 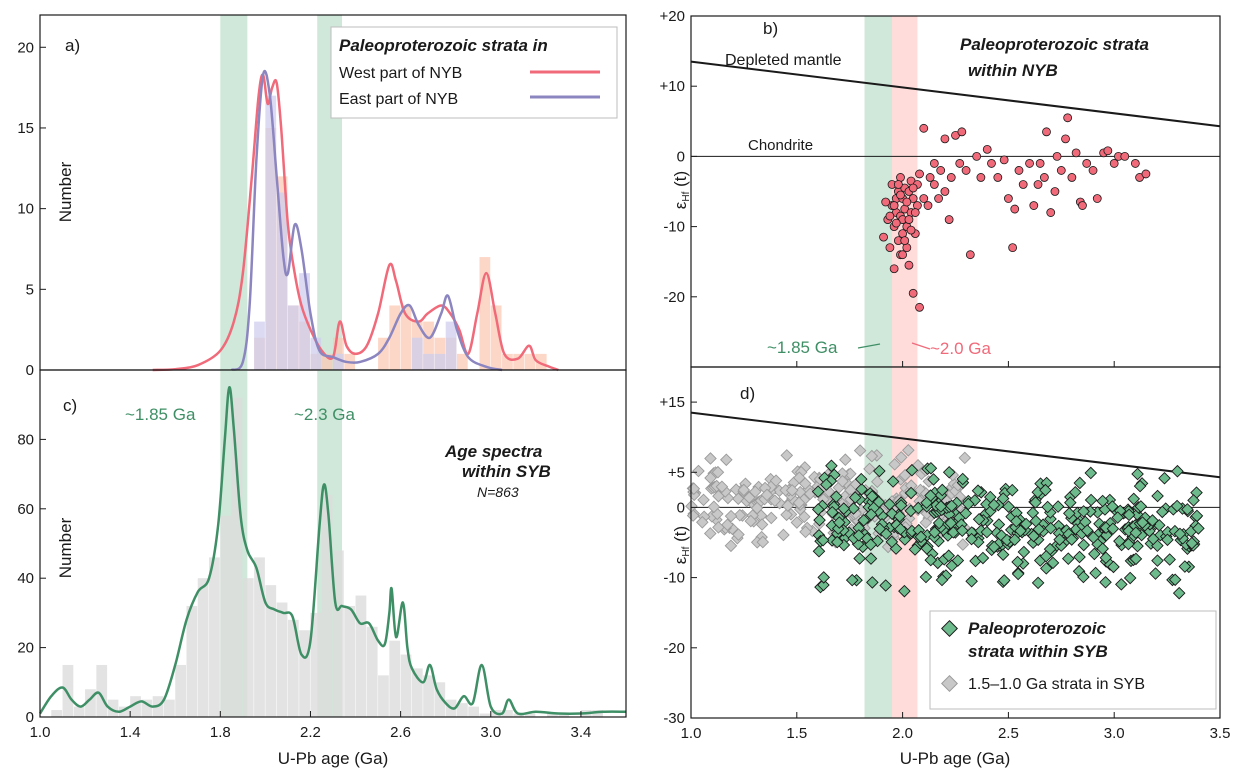 I want to click on panel-b-ylabel: εHf (t), so click(x=681, y=190).